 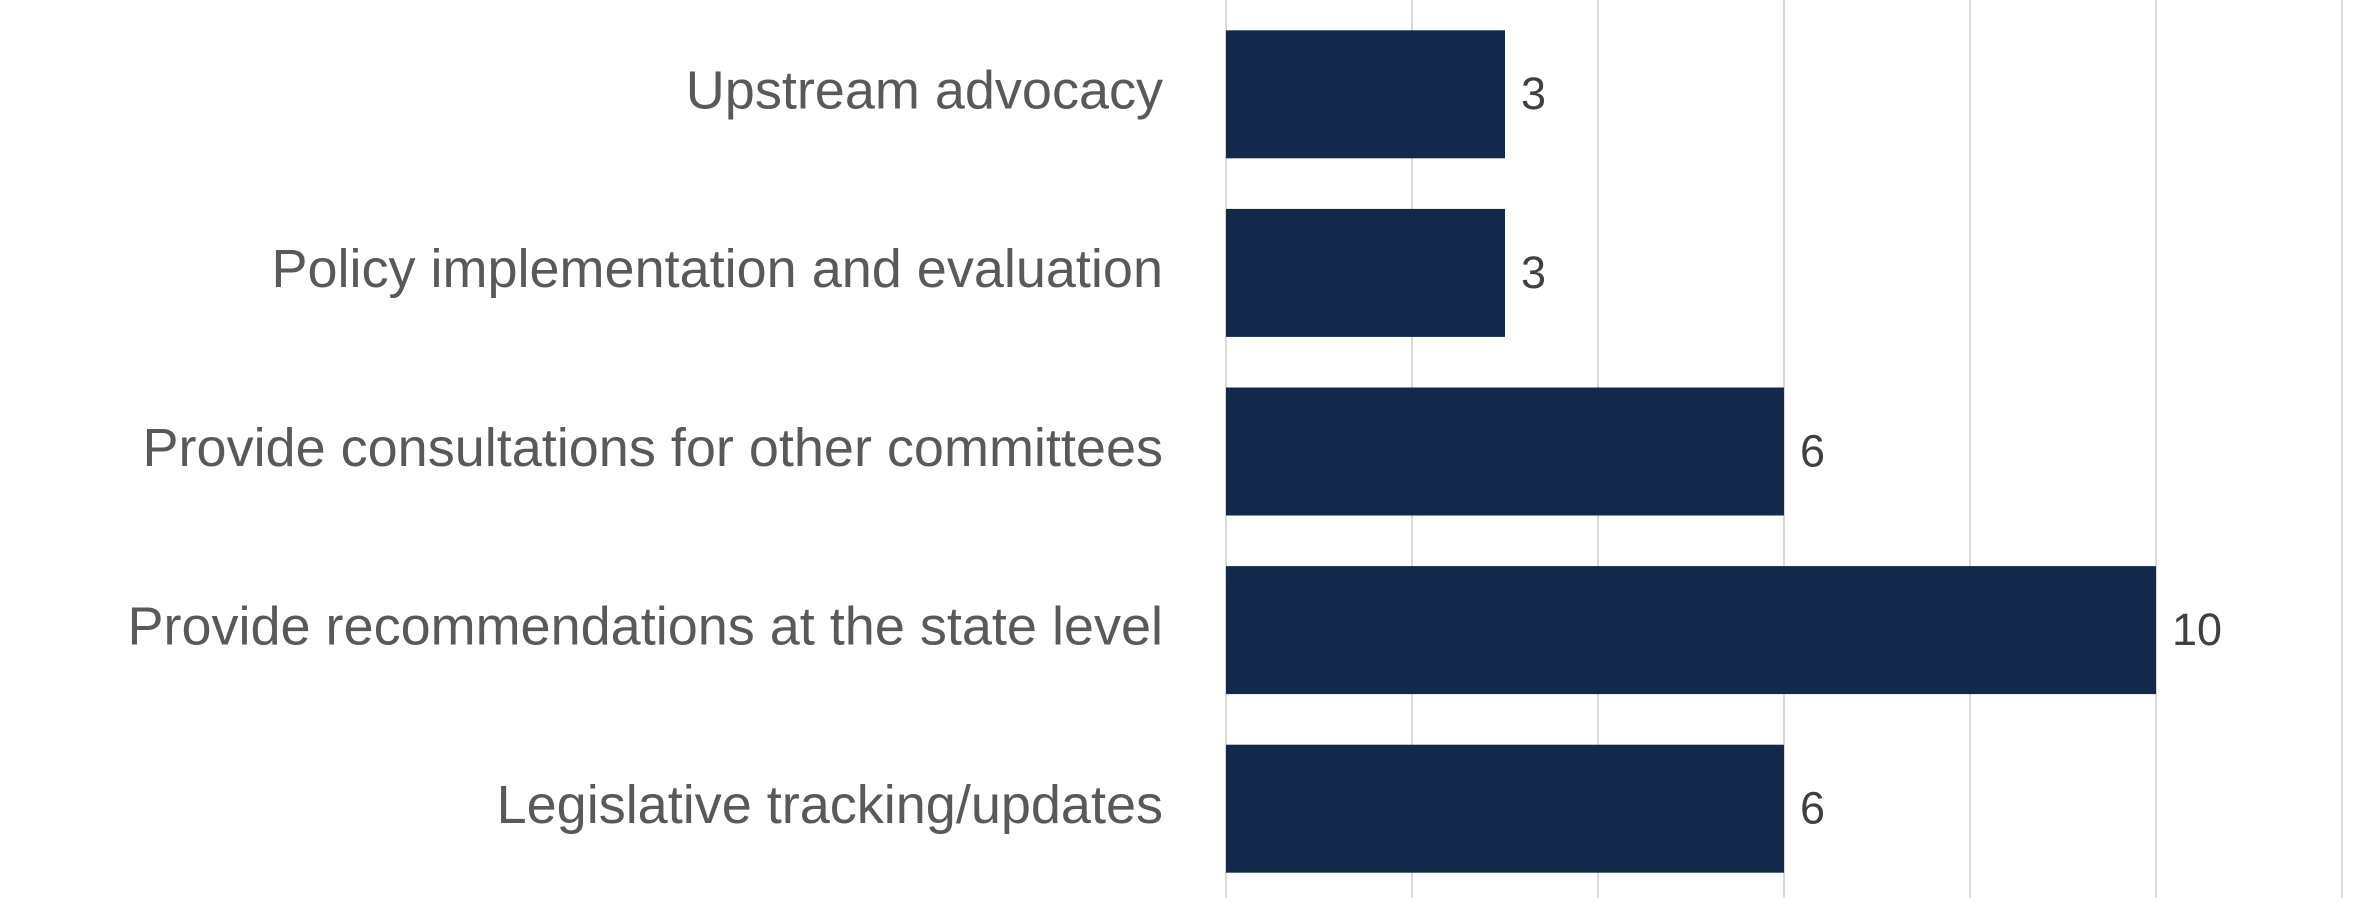 What do you see at coordinates (830, 805) in the screenshot?
I see `category-label: Legislative tracking/updates` at bounding box center [830, 805].